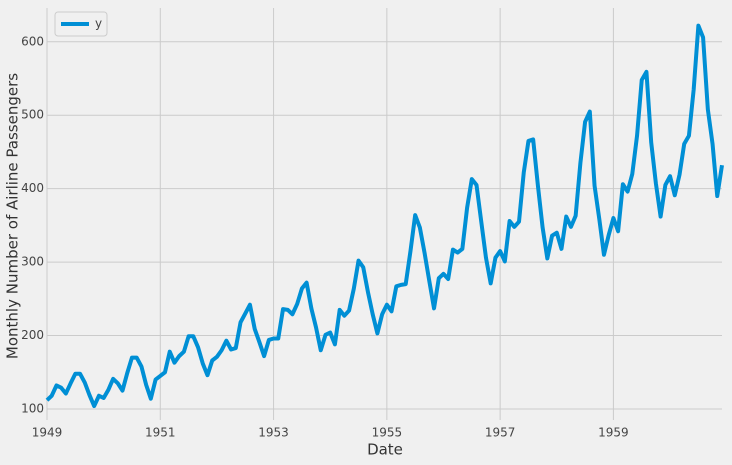 The height and width of the screenshot is (465, 732). Describe the element at coordinates (32, 335) in the screenshot. I see `y-tick-label: 200` at that location.